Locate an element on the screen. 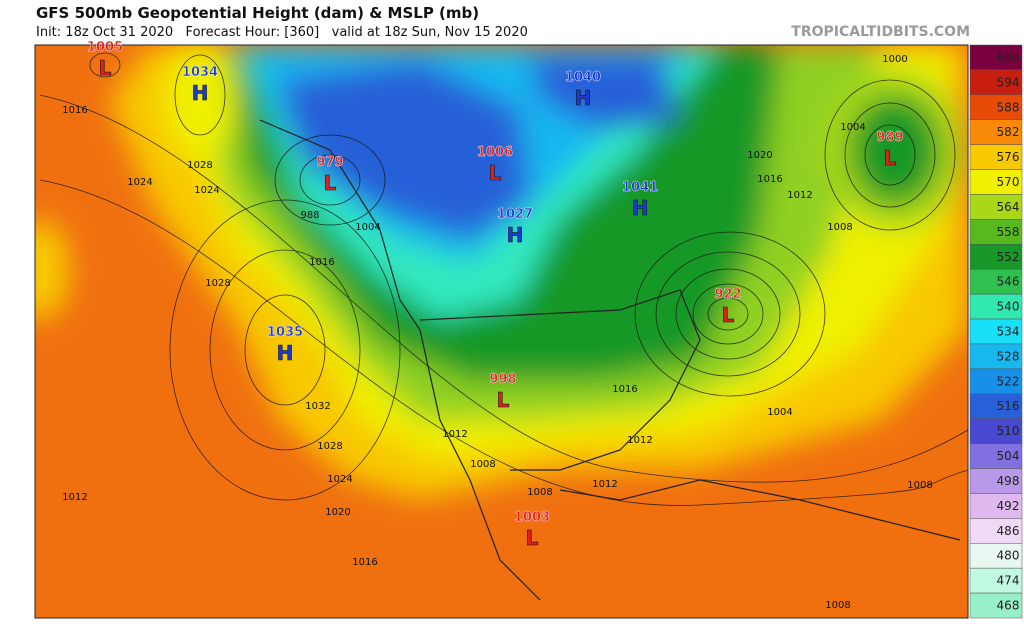  colorbar-label: 534 is located at coordinates (1008, 332).